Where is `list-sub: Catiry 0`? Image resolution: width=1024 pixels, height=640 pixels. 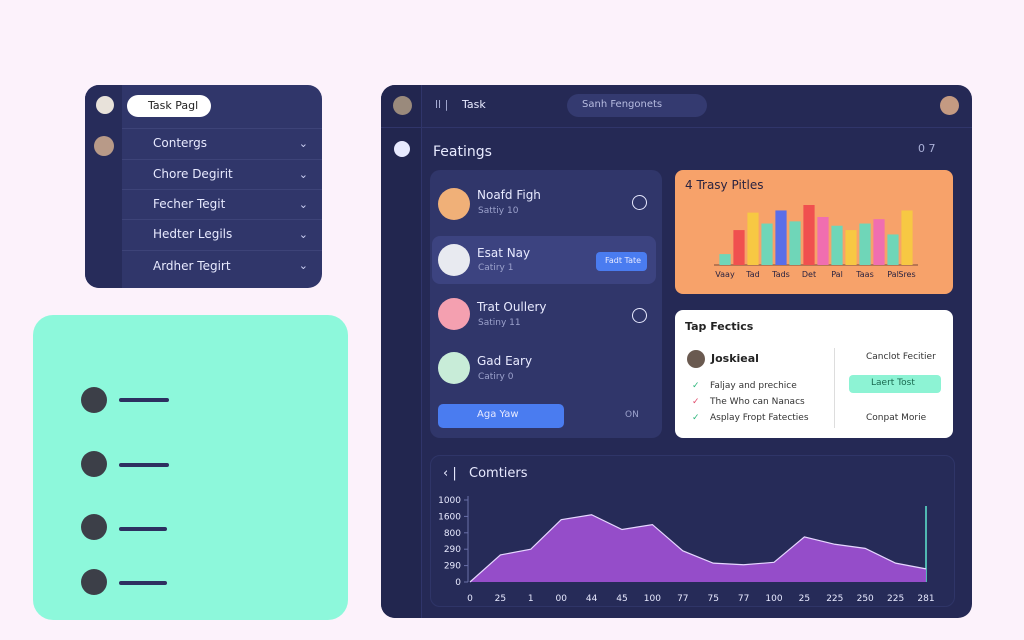
list-sub: Catiry 0 is located at coordinates (496, 377).